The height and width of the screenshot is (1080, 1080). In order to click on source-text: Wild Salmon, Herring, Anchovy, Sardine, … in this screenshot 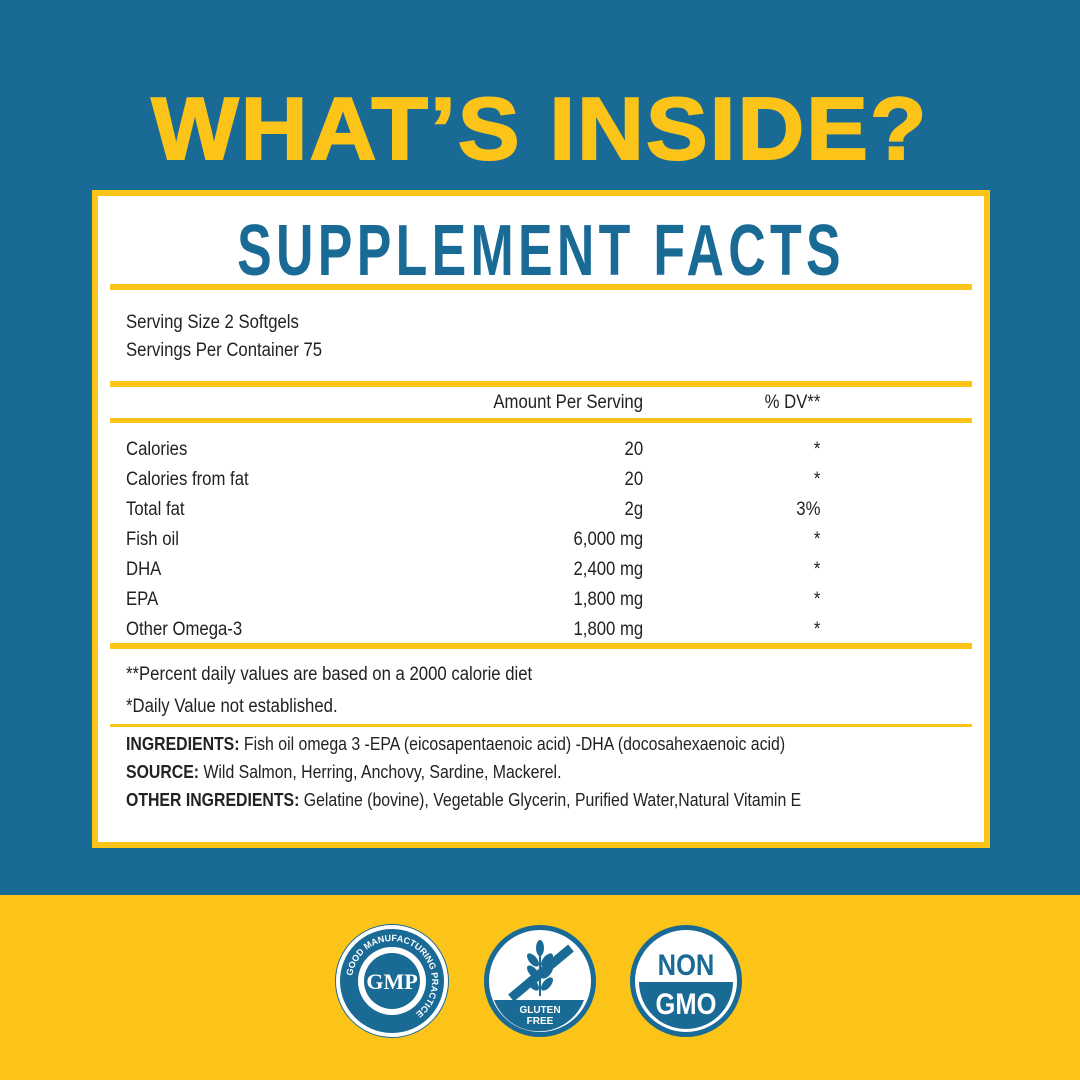, I will do `click(380, 772)`.